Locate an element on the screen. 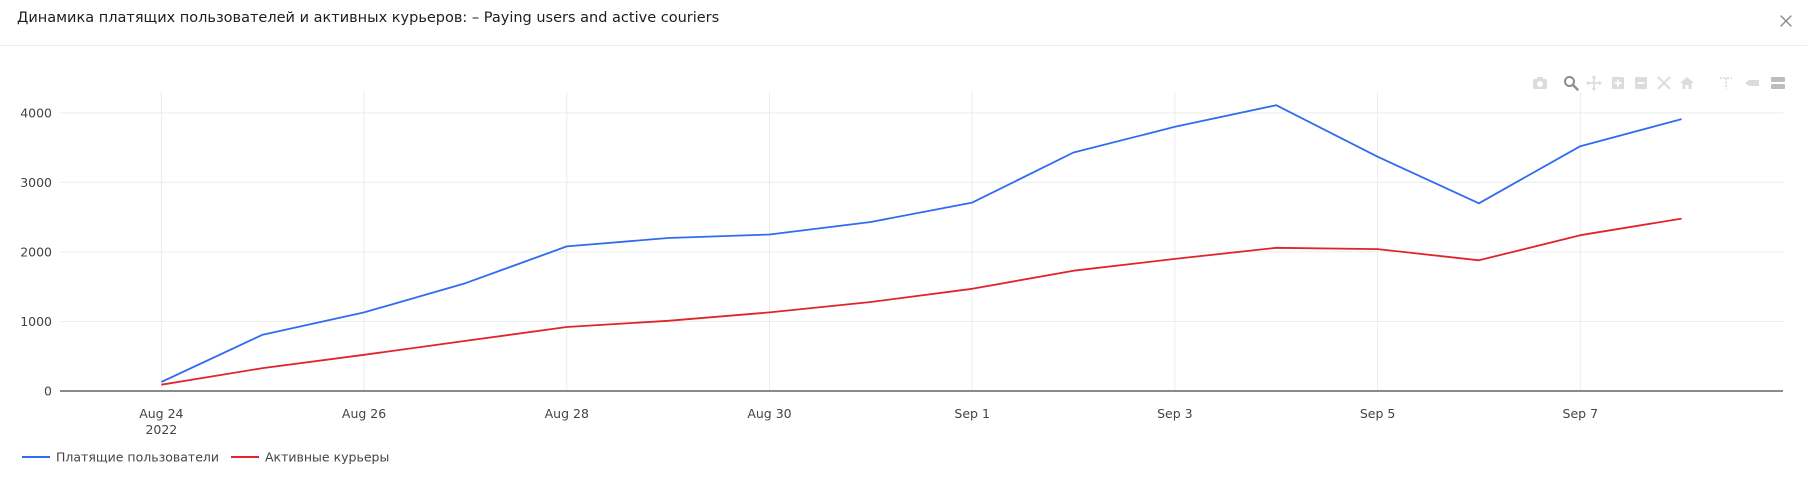 Image resolution: width=1807 pixels, height=490 pixels. zoom-out-icon is located at coordinates (1641, 83).